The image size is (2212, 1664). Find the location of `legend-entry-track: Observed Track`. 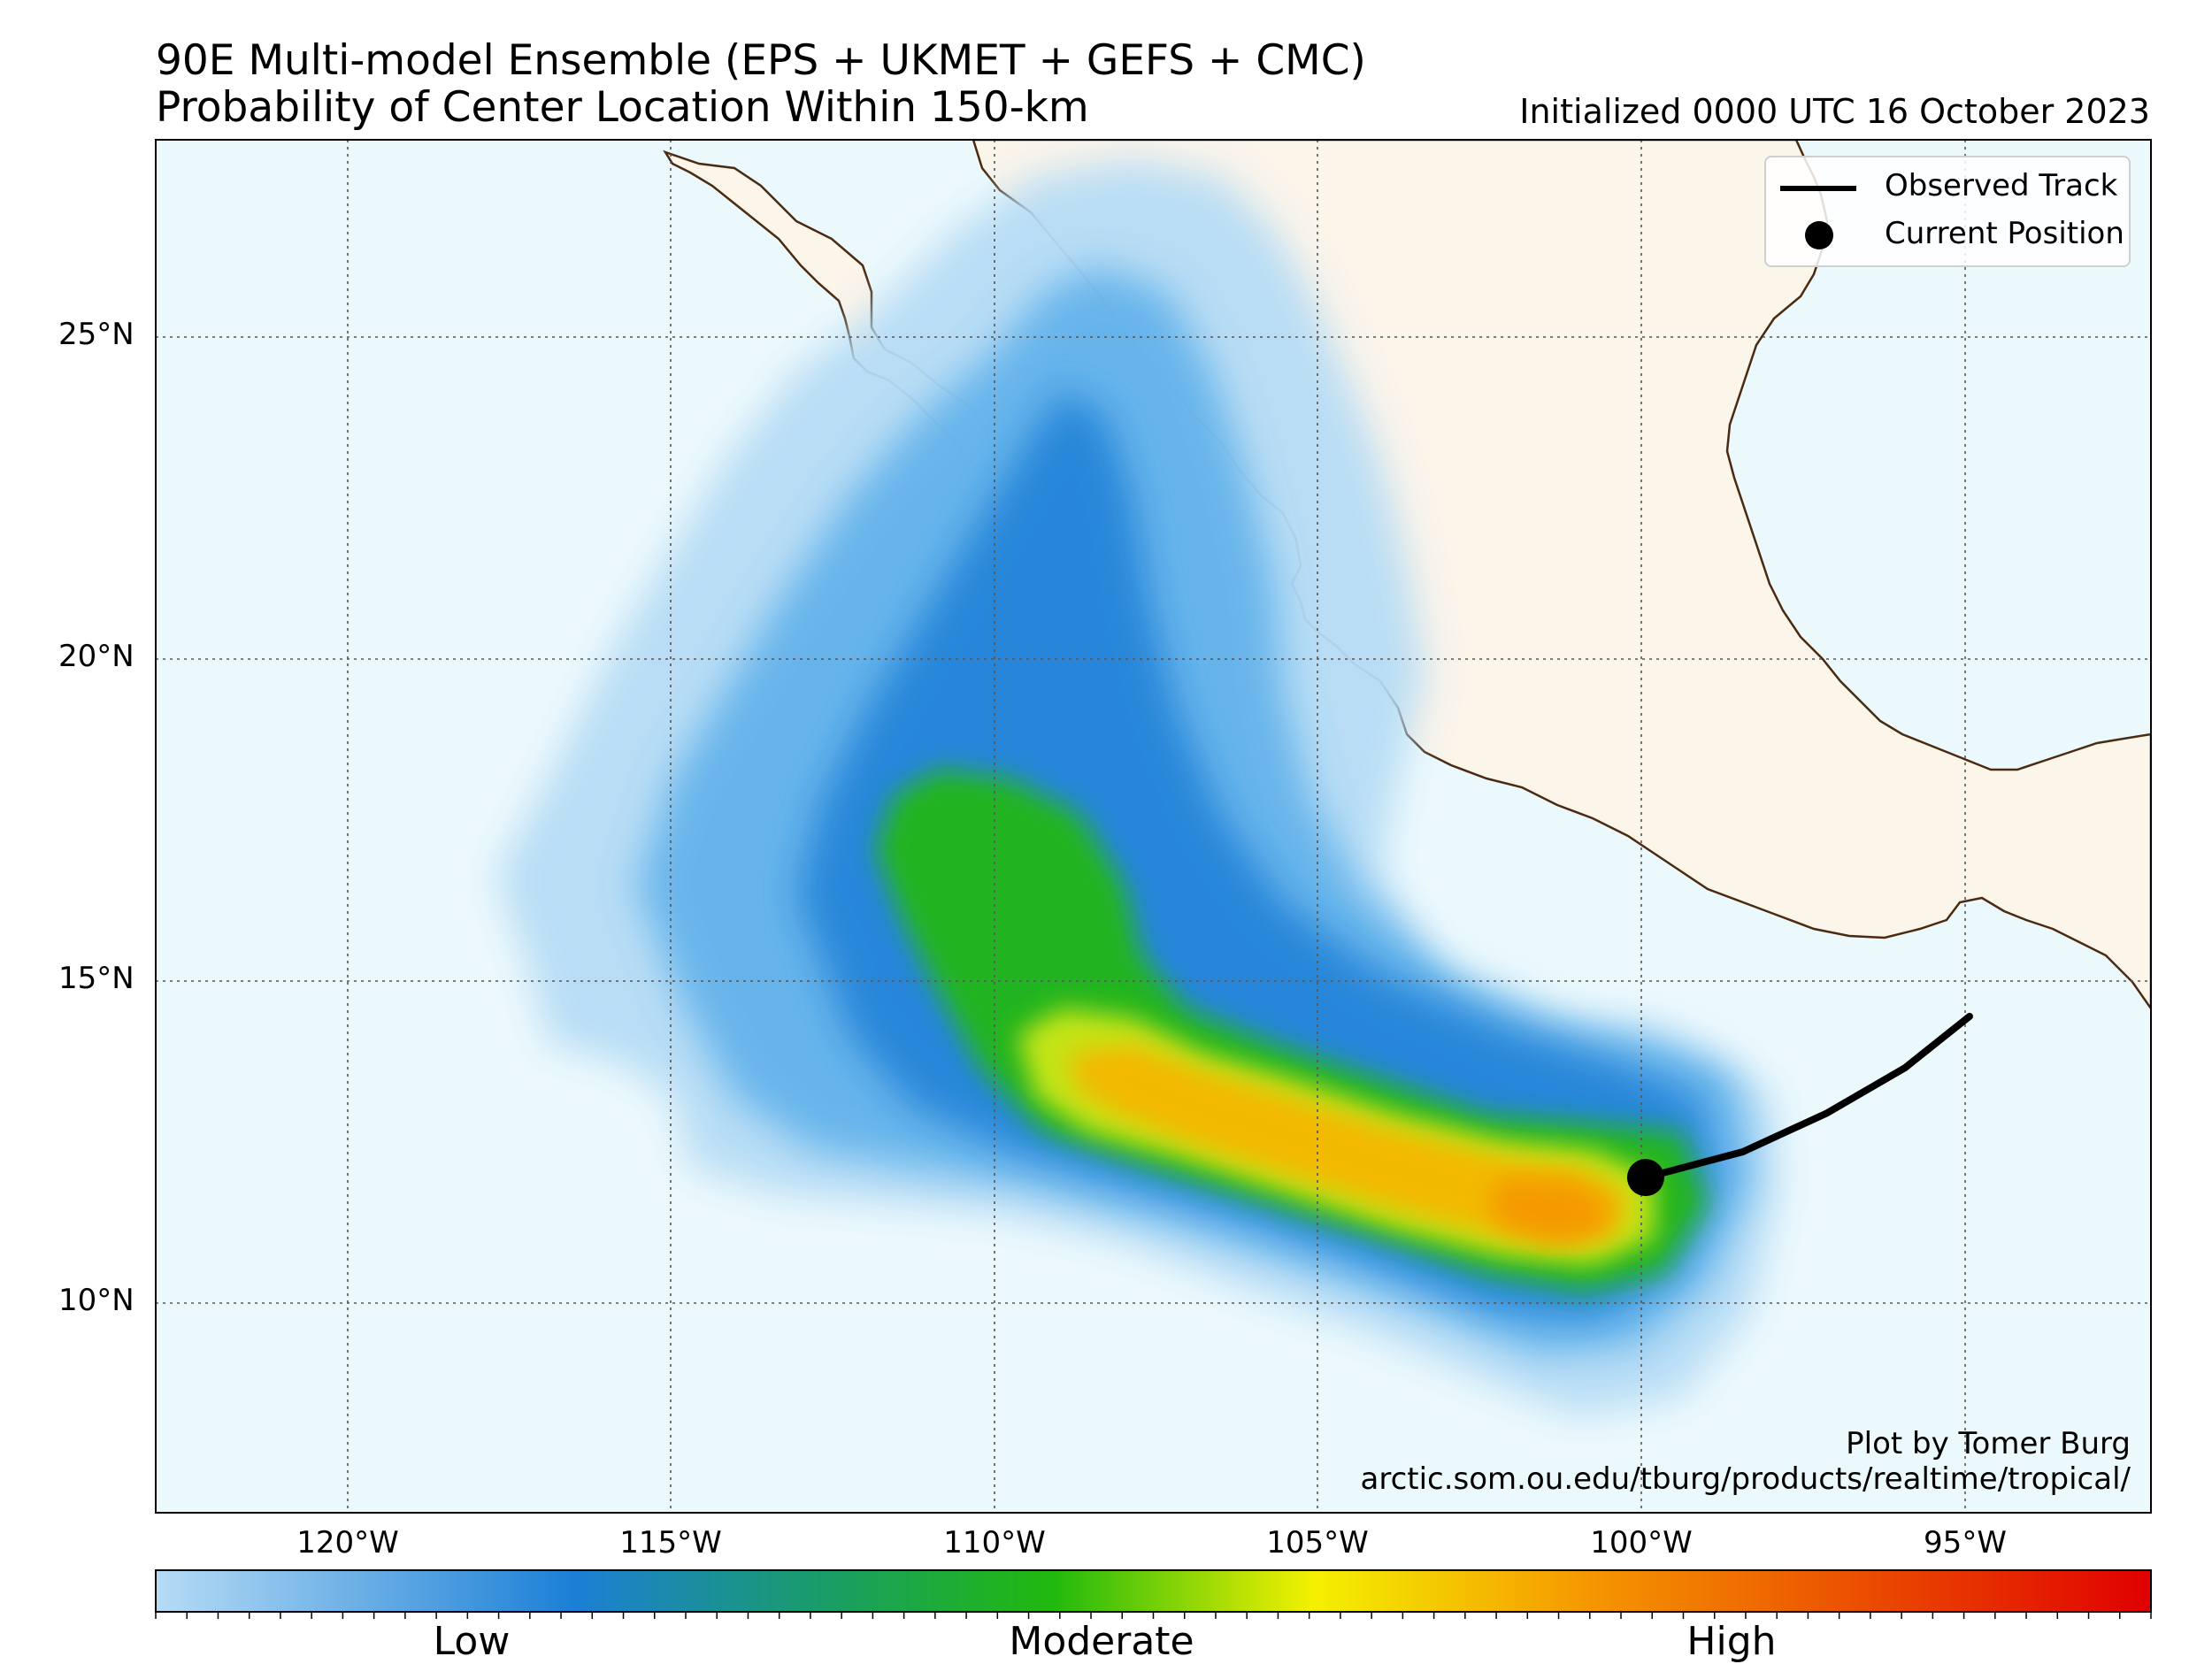

legend-entry-track: Observed Track is located at coordinates (1948, 187).